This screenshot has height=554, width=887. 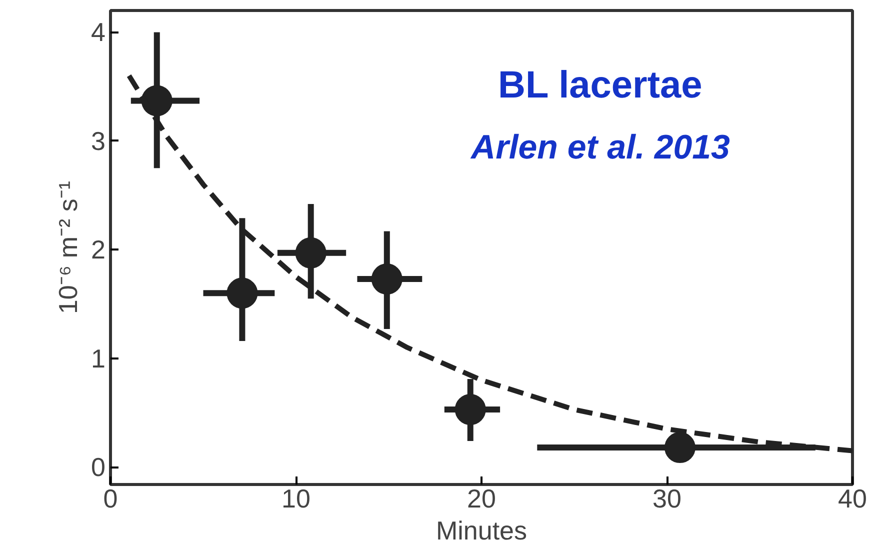 I want to click on y-tick-label: 0, so click(x=98, y=467).